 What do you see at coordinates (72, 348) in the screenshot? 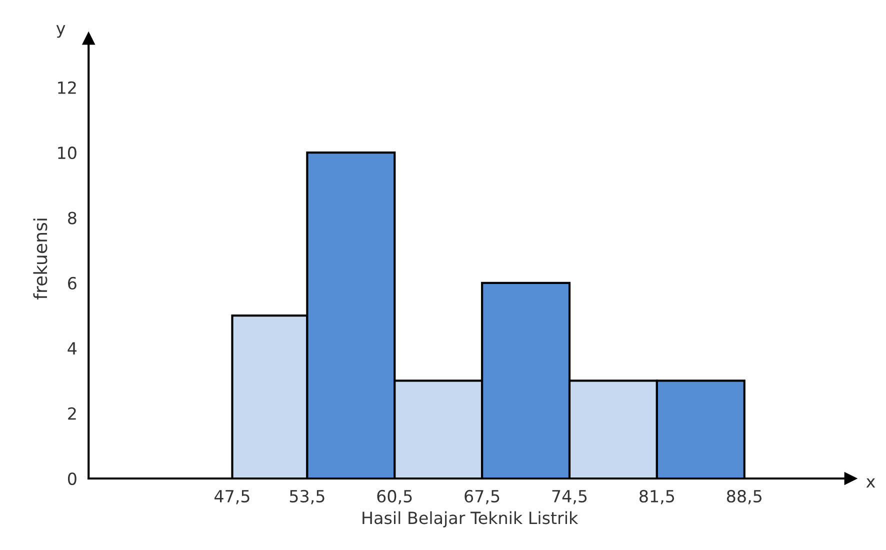
I see `y-tick-label: 4` at bounding box center [72, 348].